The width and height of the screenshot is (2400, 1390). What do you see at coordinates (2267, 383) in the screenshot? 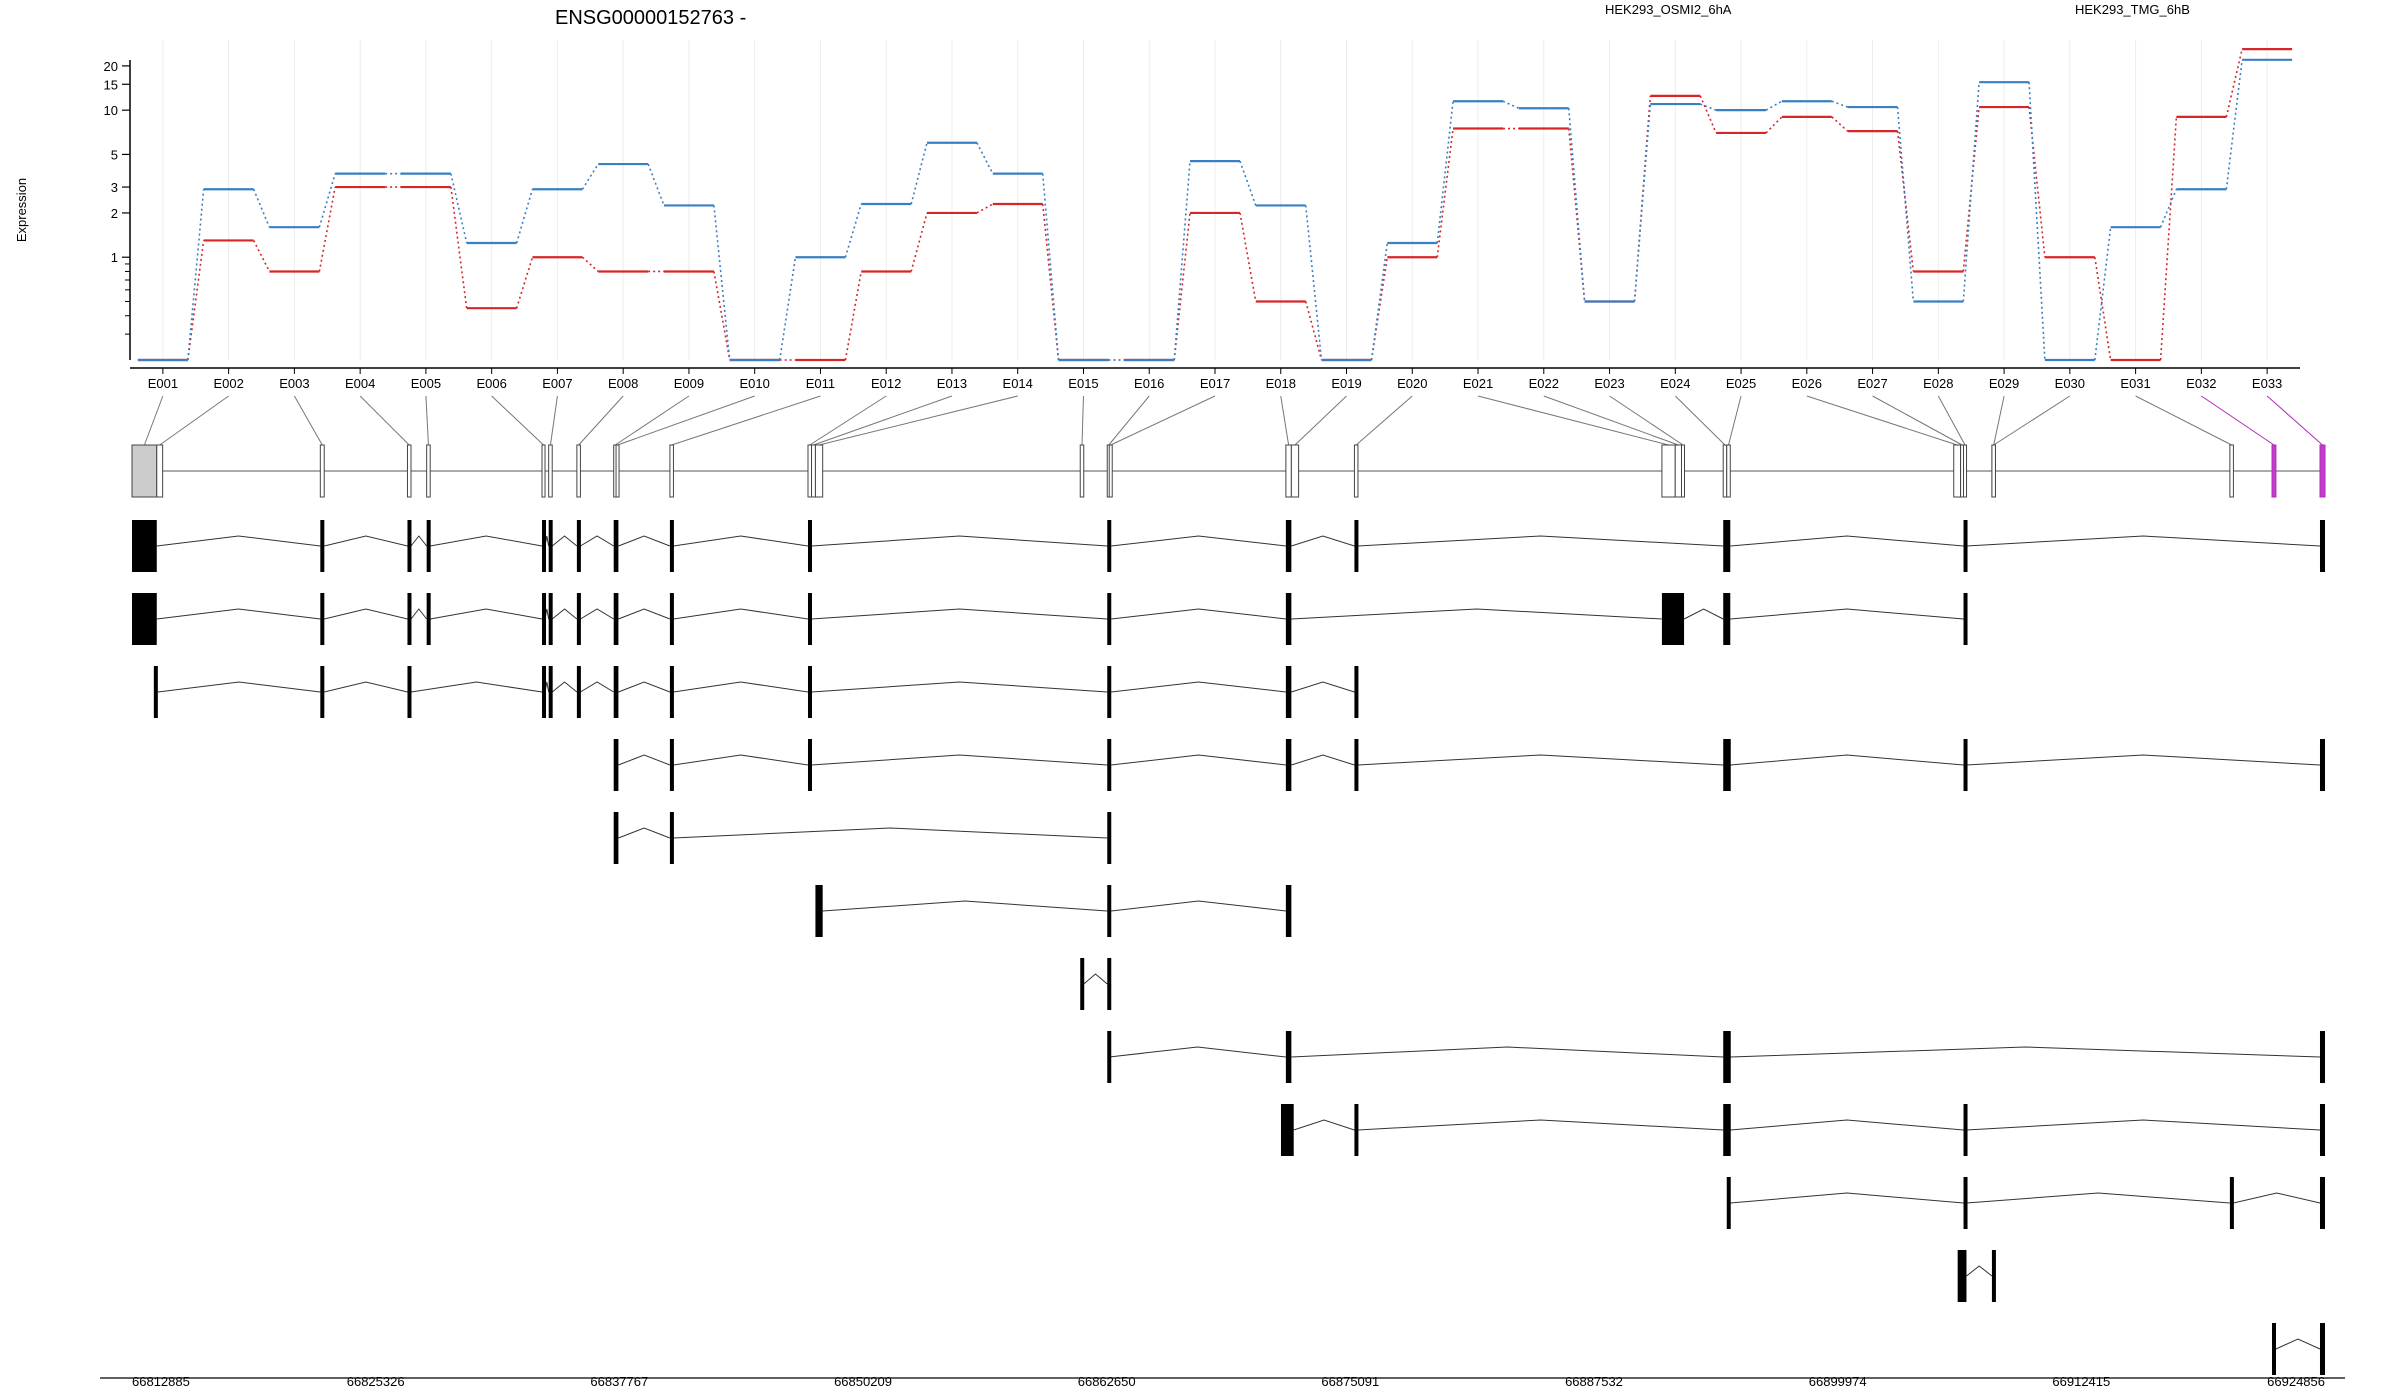
I see `exon-tick-label: E033` at bounding box center [2267, 383].